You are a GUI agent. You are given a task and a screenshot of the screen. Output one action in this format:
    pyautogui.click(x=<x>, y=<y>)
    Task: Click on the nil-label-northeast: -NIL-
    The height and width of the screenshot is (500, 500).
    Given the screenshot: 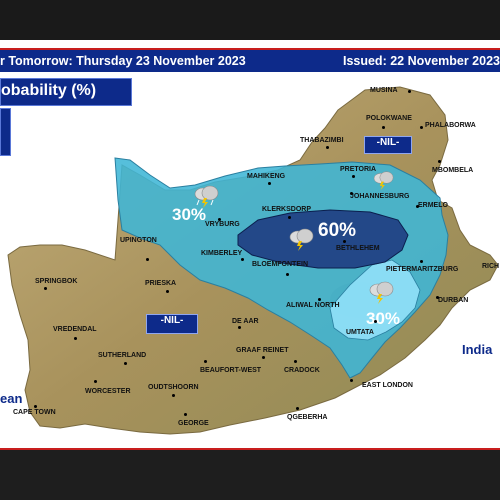 What is the action you would take?
    pyautogui.click(x=388, y=145)
    